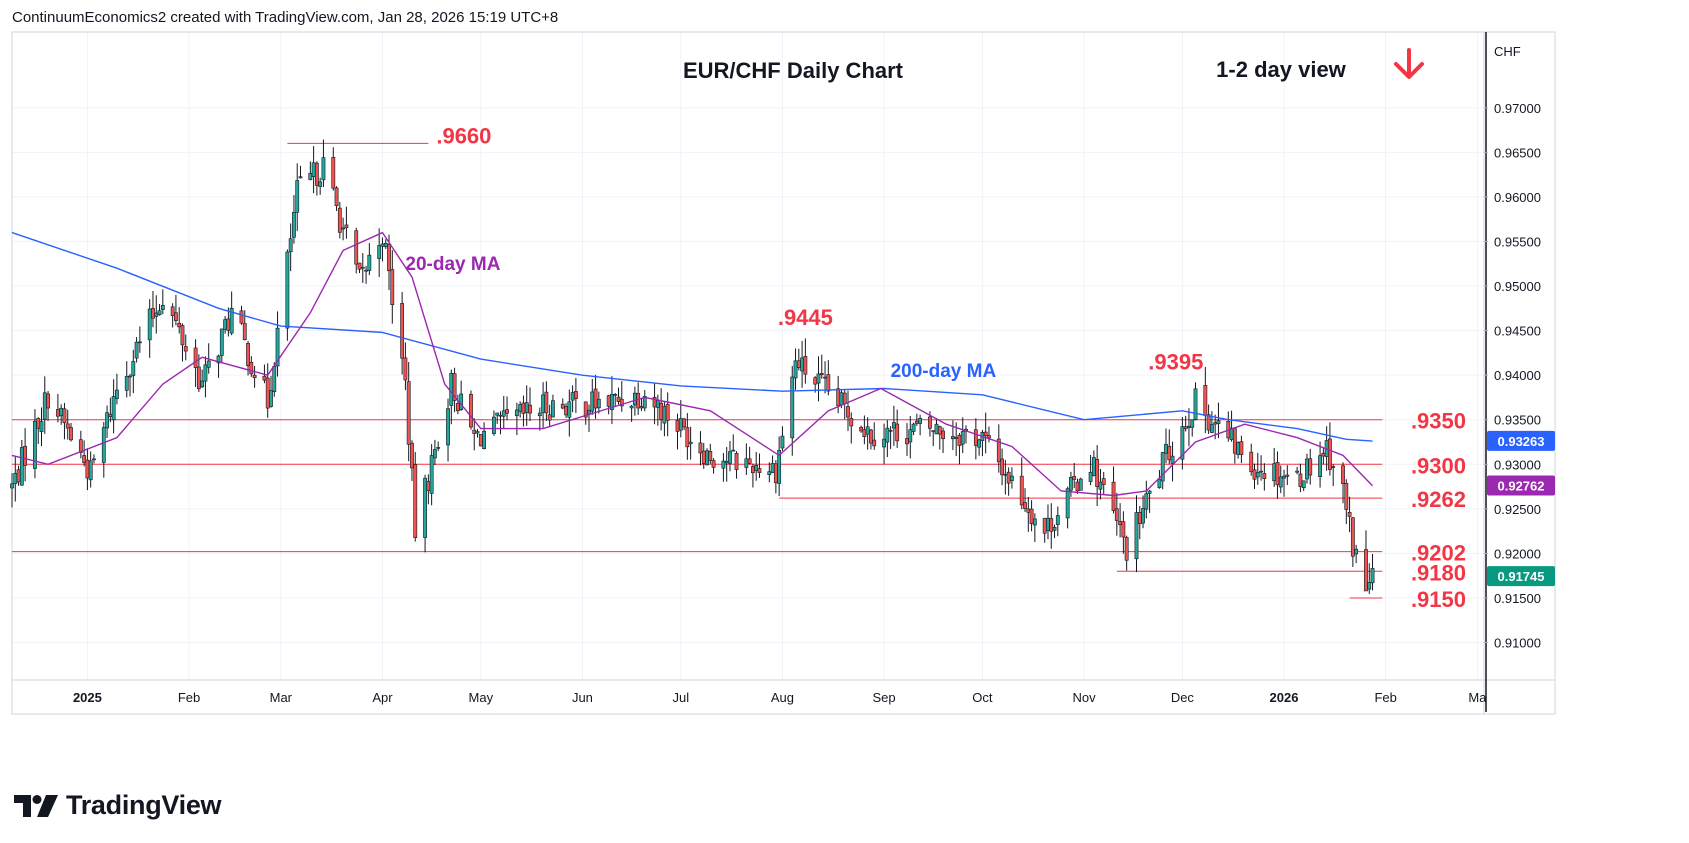 This screenshot has height=843, width=1689. What do you see at coordinates (1438, 465) in the screenshot?
I see `level-label: .9300` at bounding box center [1438, 465].